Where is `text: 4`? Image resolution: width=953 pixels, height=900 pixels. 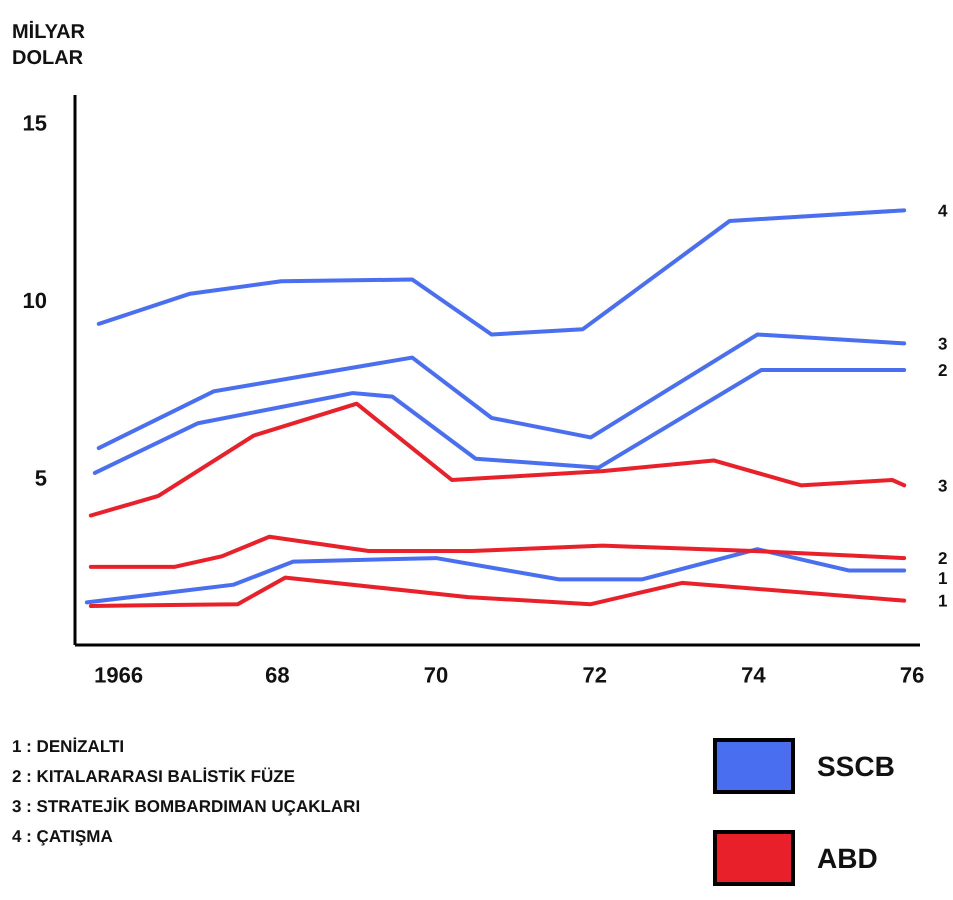
text: 4 is located at coordinates (943, 210).